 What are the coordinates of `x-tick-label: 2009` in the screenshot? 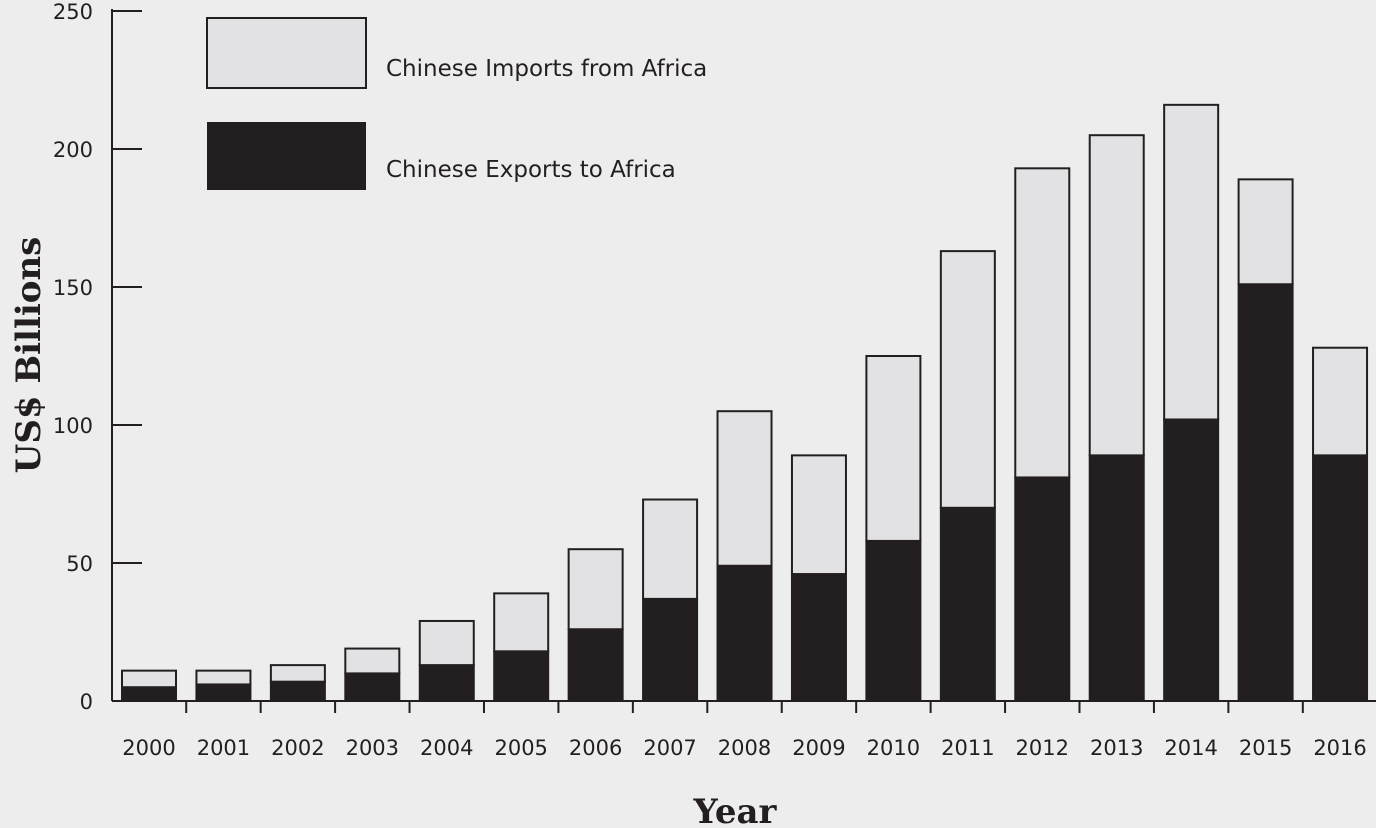 It's located at (818, 748).